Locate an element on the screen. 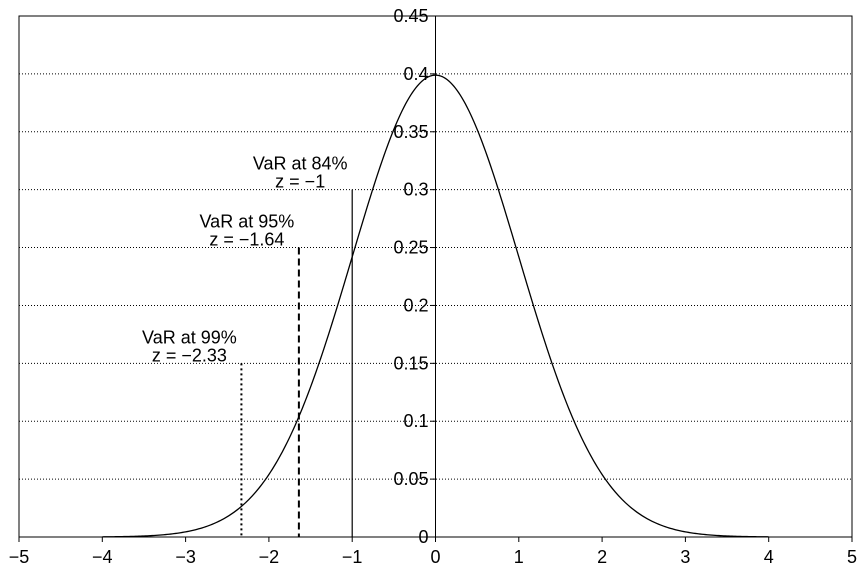 The image size is (867, 571). x-tick-label: 0 is located at coordinates (435, 557).